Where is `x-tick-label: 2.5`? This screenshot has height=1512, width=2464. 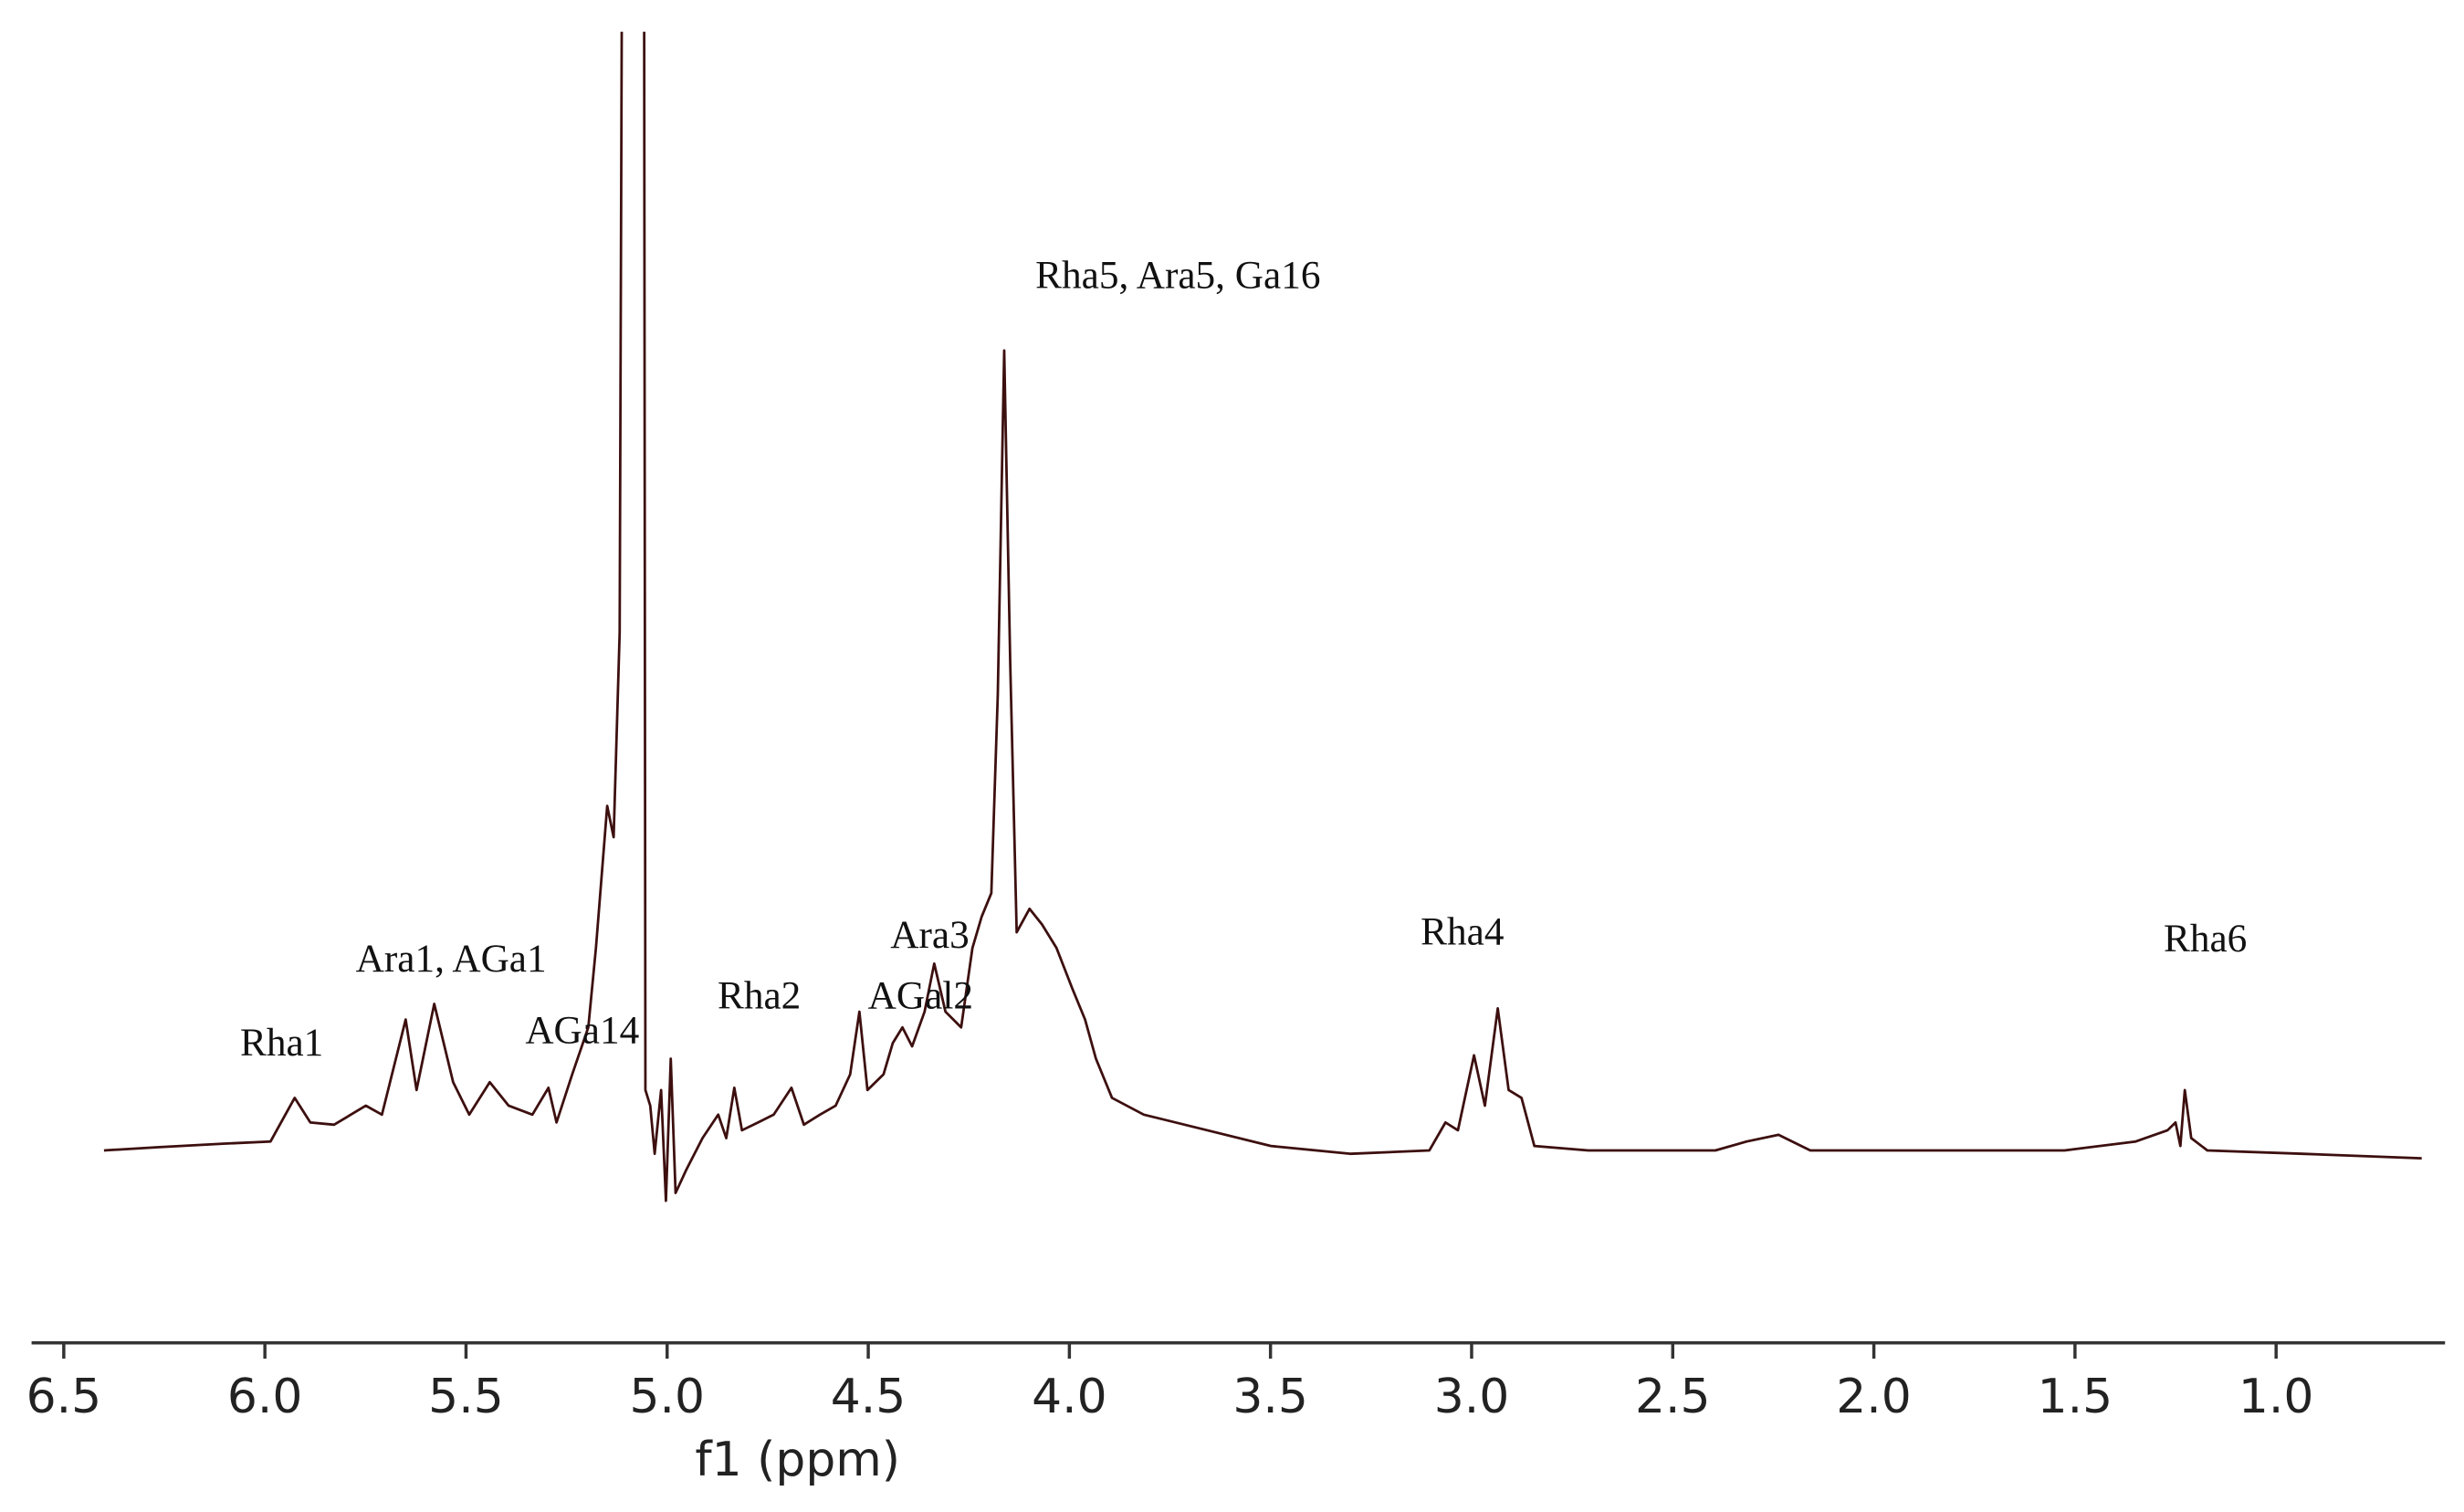 x-tick-label: 2.5 is located at coordinates (1673, 1397).